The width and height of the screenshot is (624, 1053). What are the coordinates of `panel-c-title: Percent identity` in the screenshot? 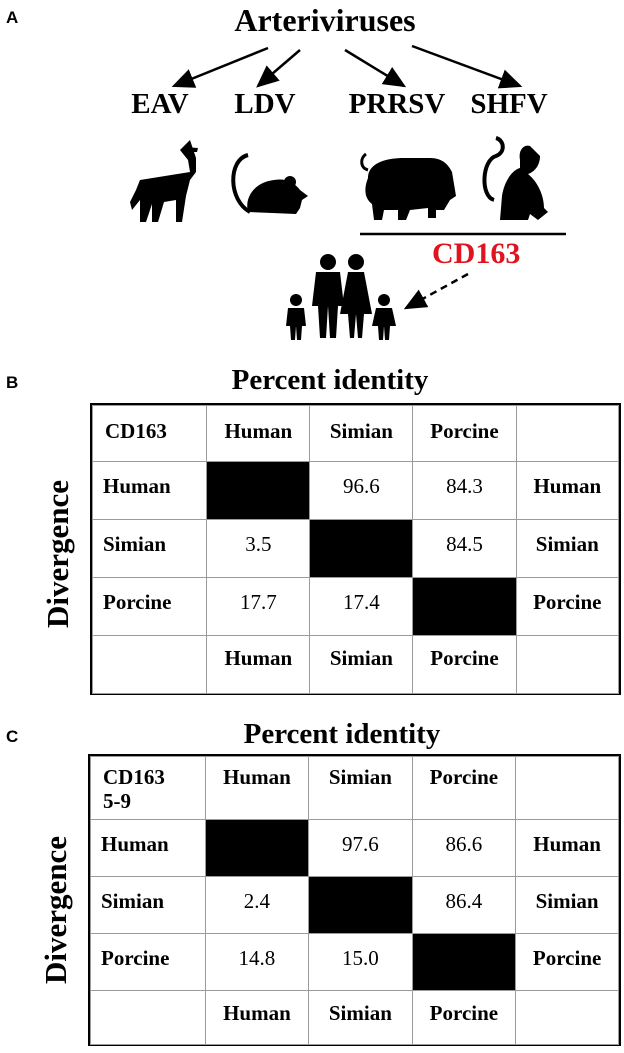 It's located at (342, 734).